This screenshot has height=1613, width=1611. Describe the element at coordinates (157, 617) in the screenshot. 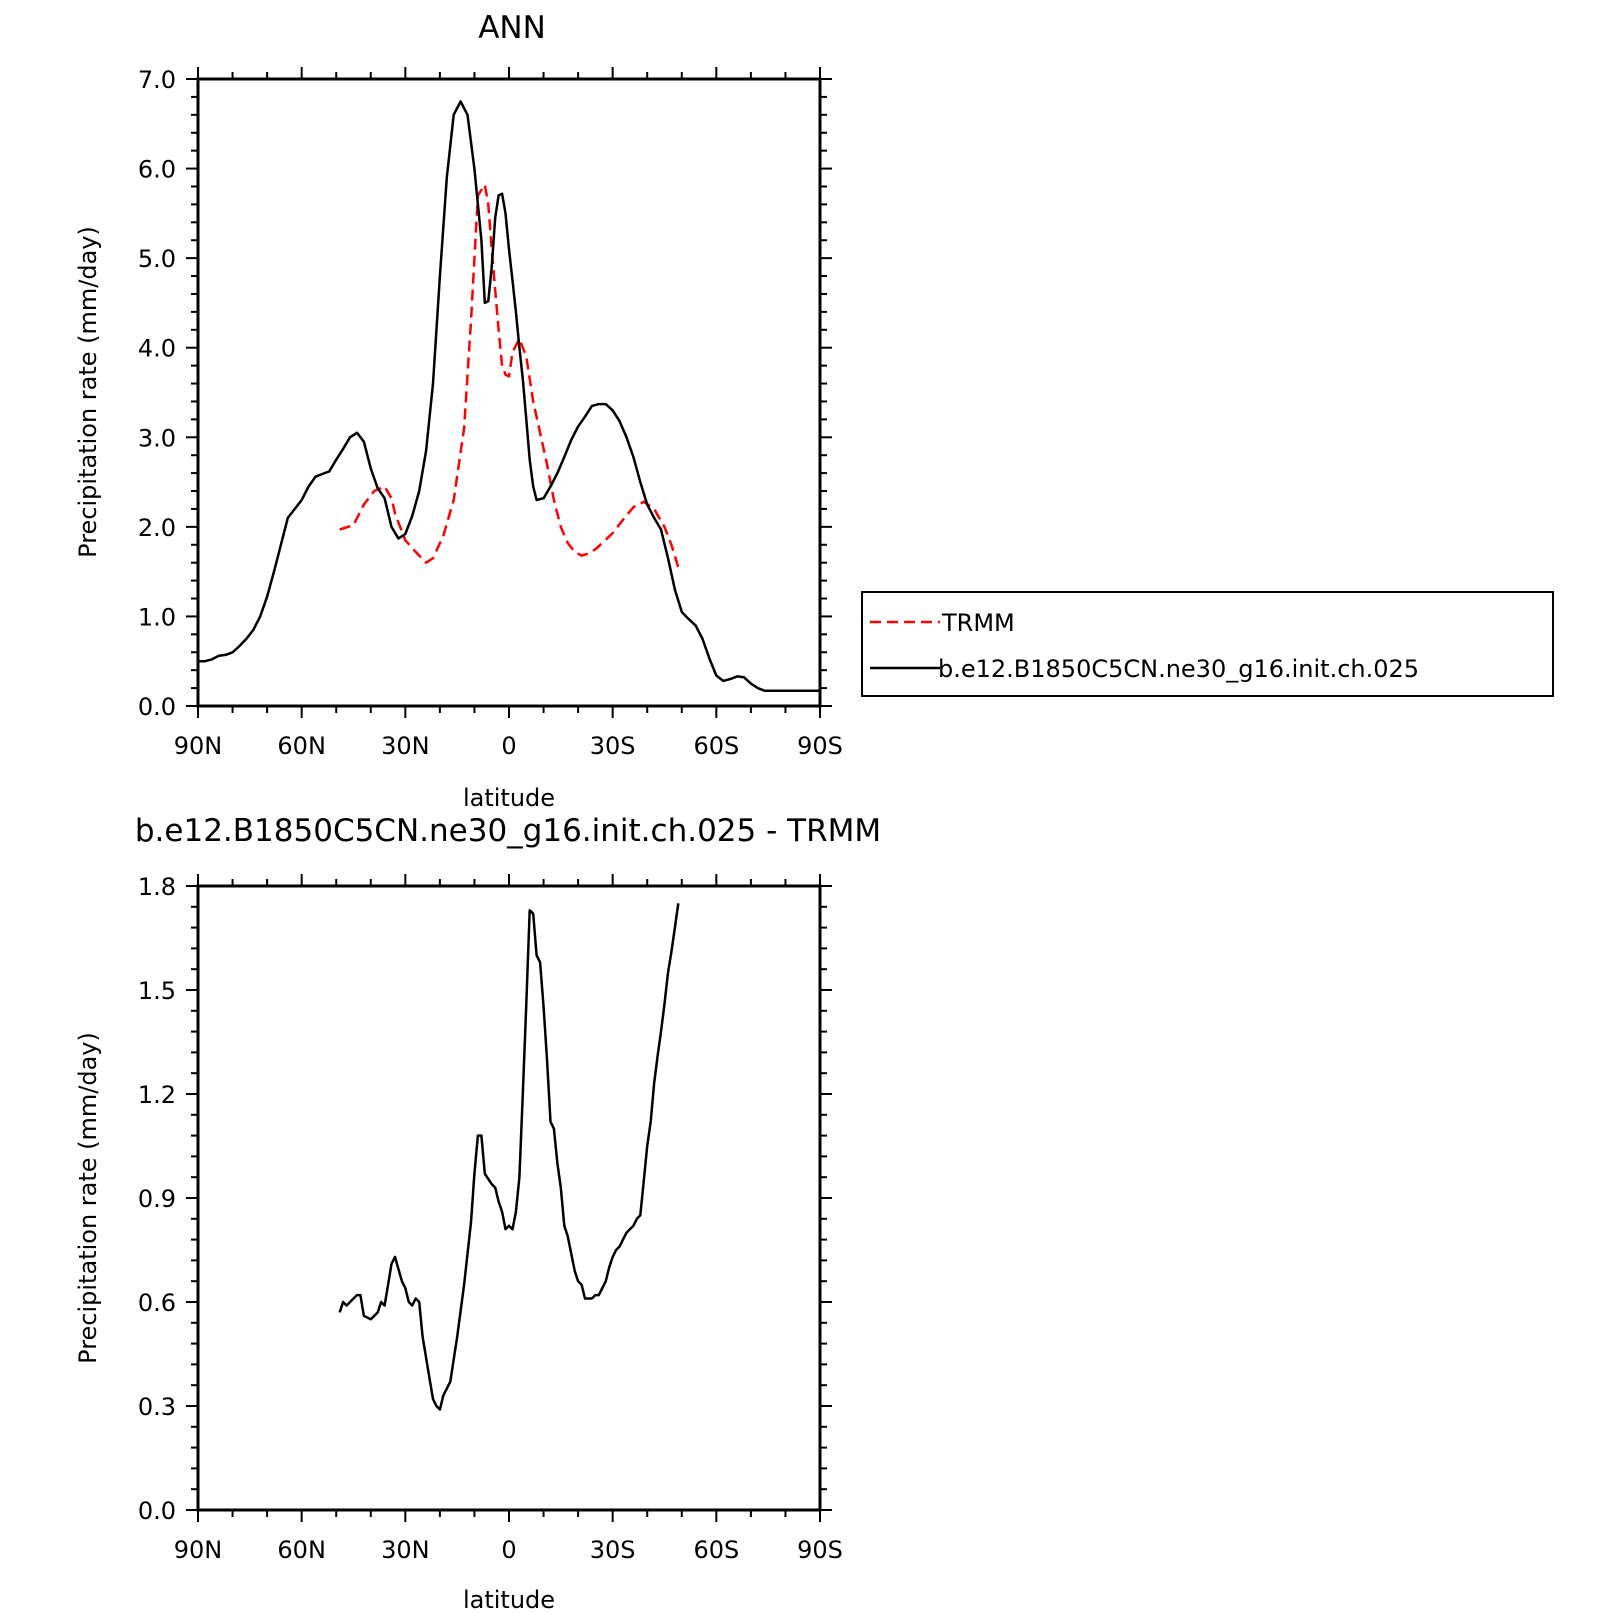

I see `y-tick-label: 1.0` at that location.